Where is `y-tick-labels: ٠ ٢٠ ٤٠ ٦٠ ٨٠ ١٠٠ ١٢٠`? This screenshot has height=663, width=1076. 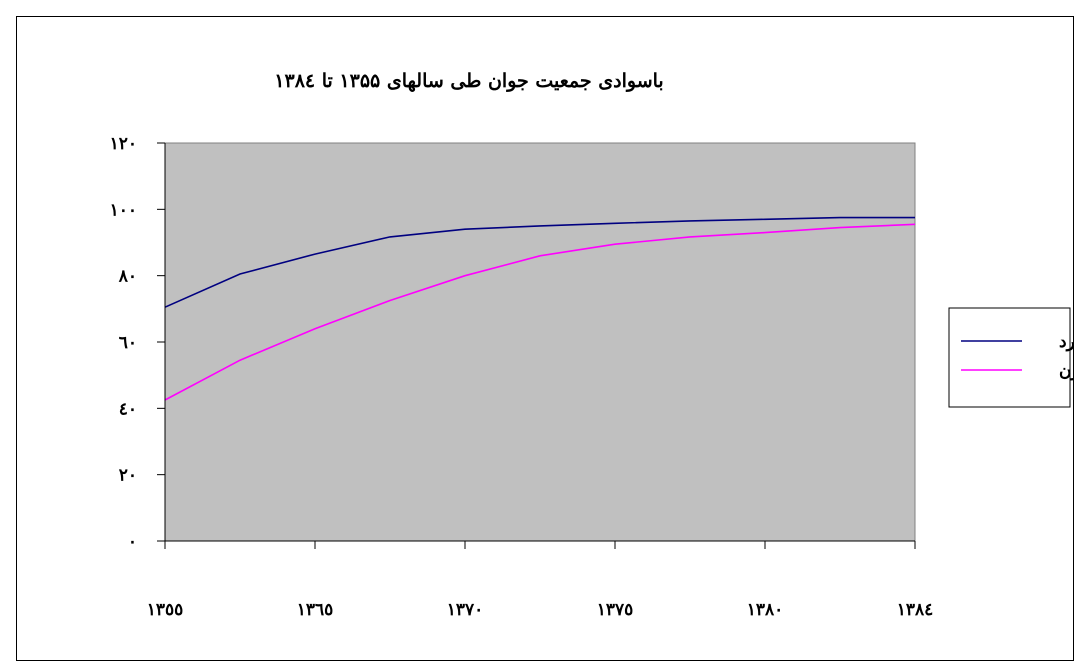
y-tick-labels: ٠ ٢٠ ٤٠ ٦٠ ٨٠ ١٠٠ ١٢٠ is located at coordinates (123, 343).